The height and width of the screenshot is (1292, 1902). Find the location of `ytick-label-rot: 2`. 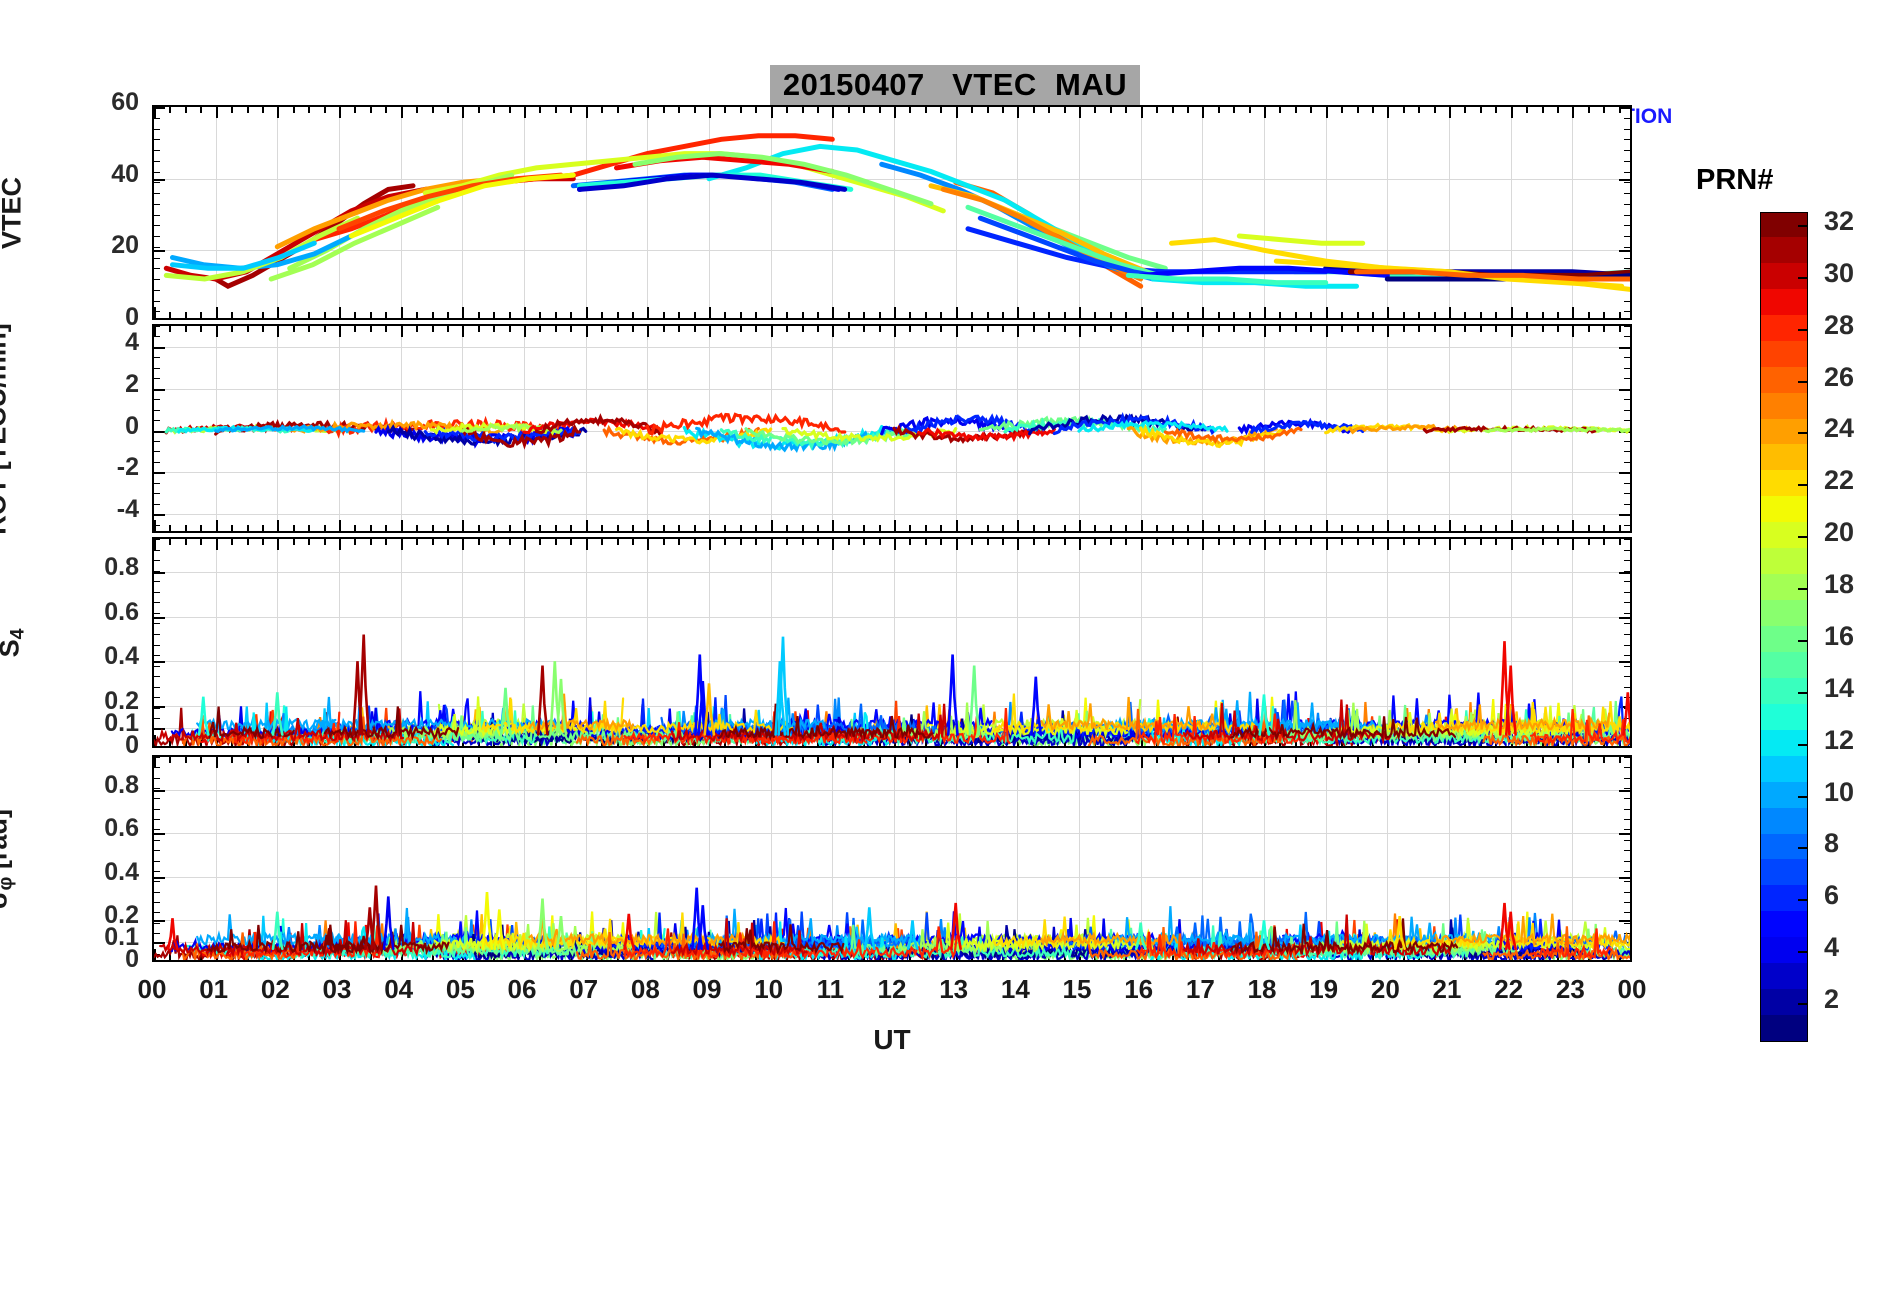

ytick-label-rot: 2 is located at coordinates (132, 383).